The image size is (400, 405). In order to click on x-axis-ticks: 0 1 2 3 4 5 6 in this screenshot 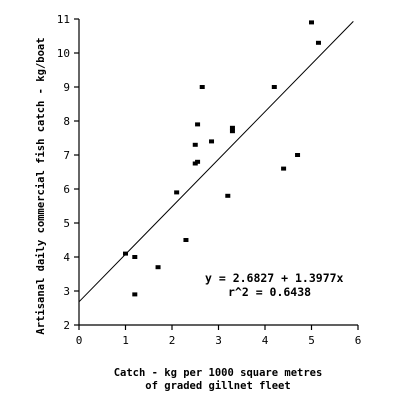, I will do `click(219, 336)`.